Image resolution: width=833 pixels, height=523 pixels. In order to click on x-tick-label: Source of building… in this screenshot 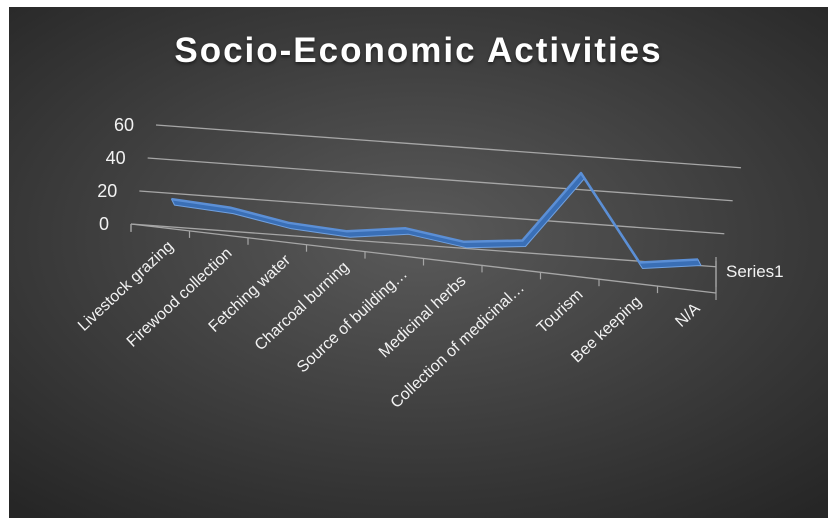, I will do `click(352, 321)`.